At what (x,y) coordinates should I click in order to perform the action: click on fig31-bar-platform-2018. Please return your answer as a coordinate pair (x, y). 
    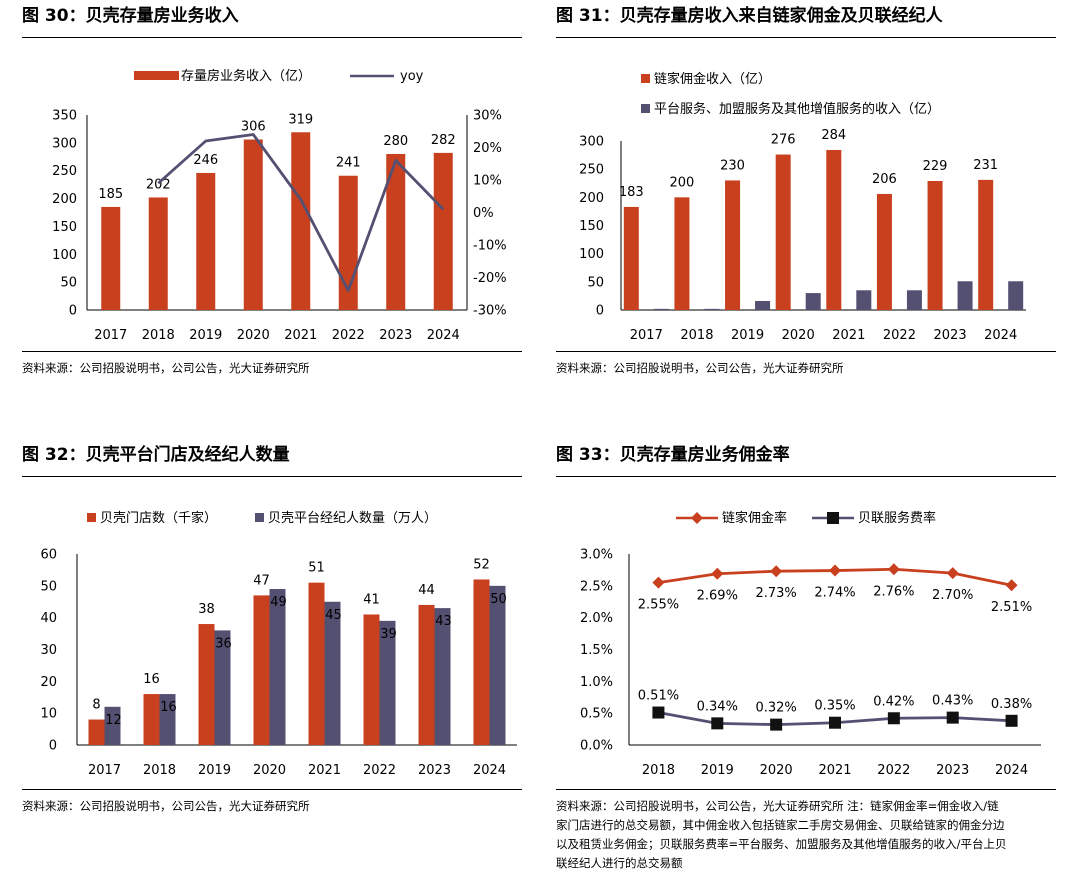
    Looking at the image, I should click on (712, 309).